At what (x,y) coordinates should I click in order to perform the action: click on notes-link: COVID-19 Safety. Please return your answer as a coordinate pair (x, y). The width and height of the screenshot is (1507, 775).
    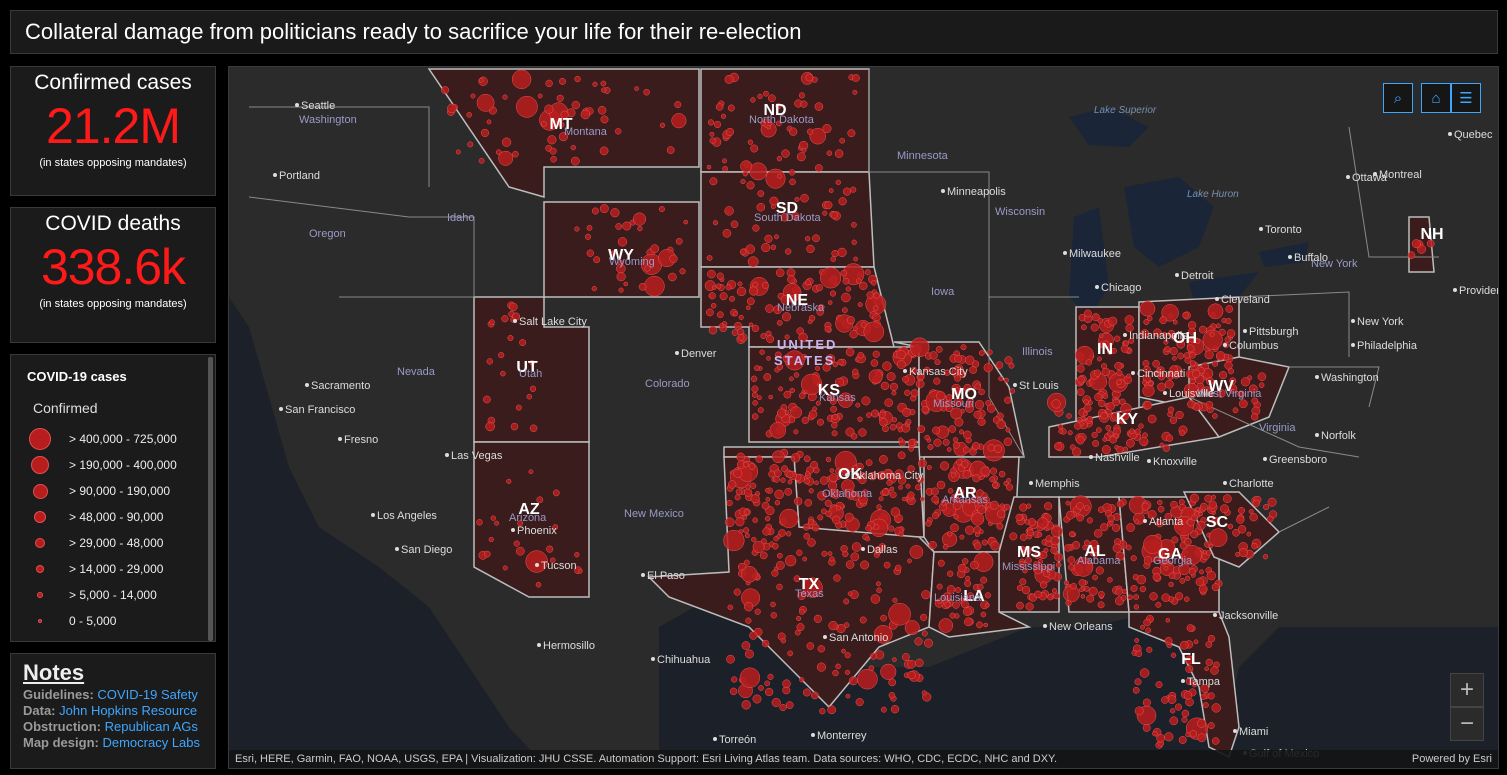
    Looking at the image, I should click on (147, 694).